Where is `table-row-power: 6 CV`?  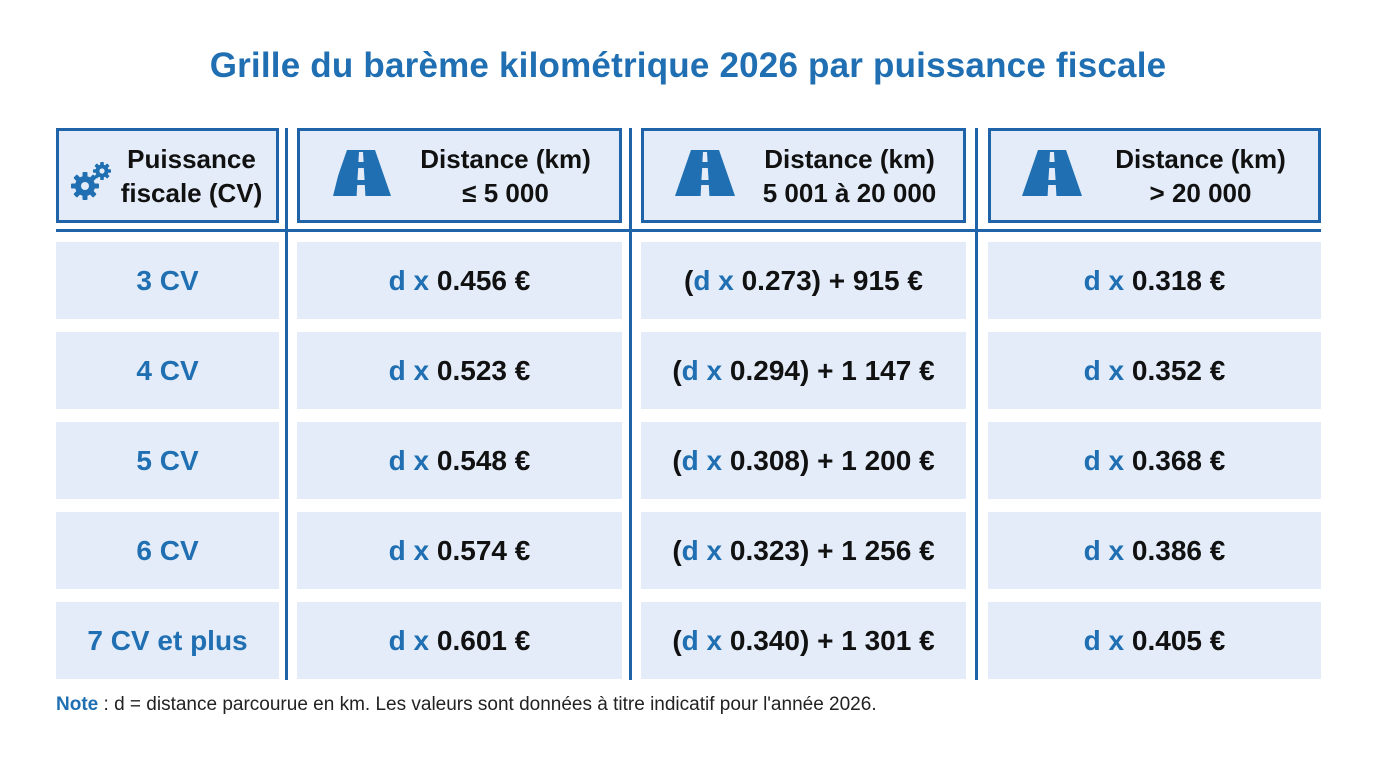 table-row-power: 6 CV is located at coordinates (167, 550).